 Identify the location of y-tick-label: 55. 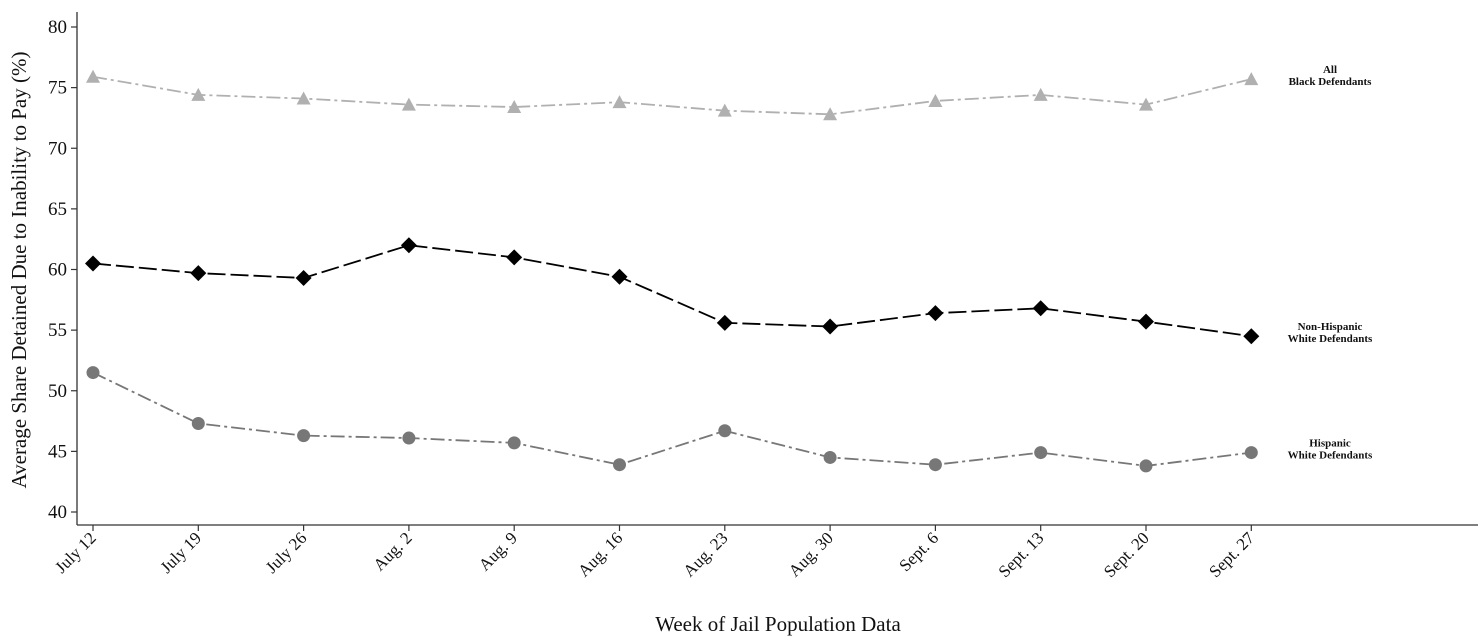
(57, 330).